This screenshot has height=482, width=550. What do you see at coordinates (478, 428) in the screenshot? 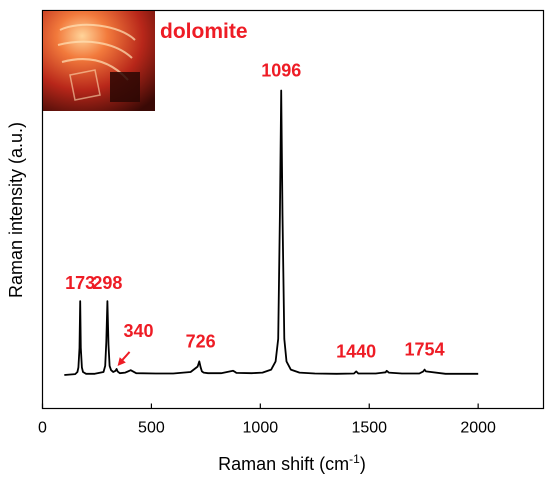
I see `x-tick-label: 2000` at bounding box center [478, 428].